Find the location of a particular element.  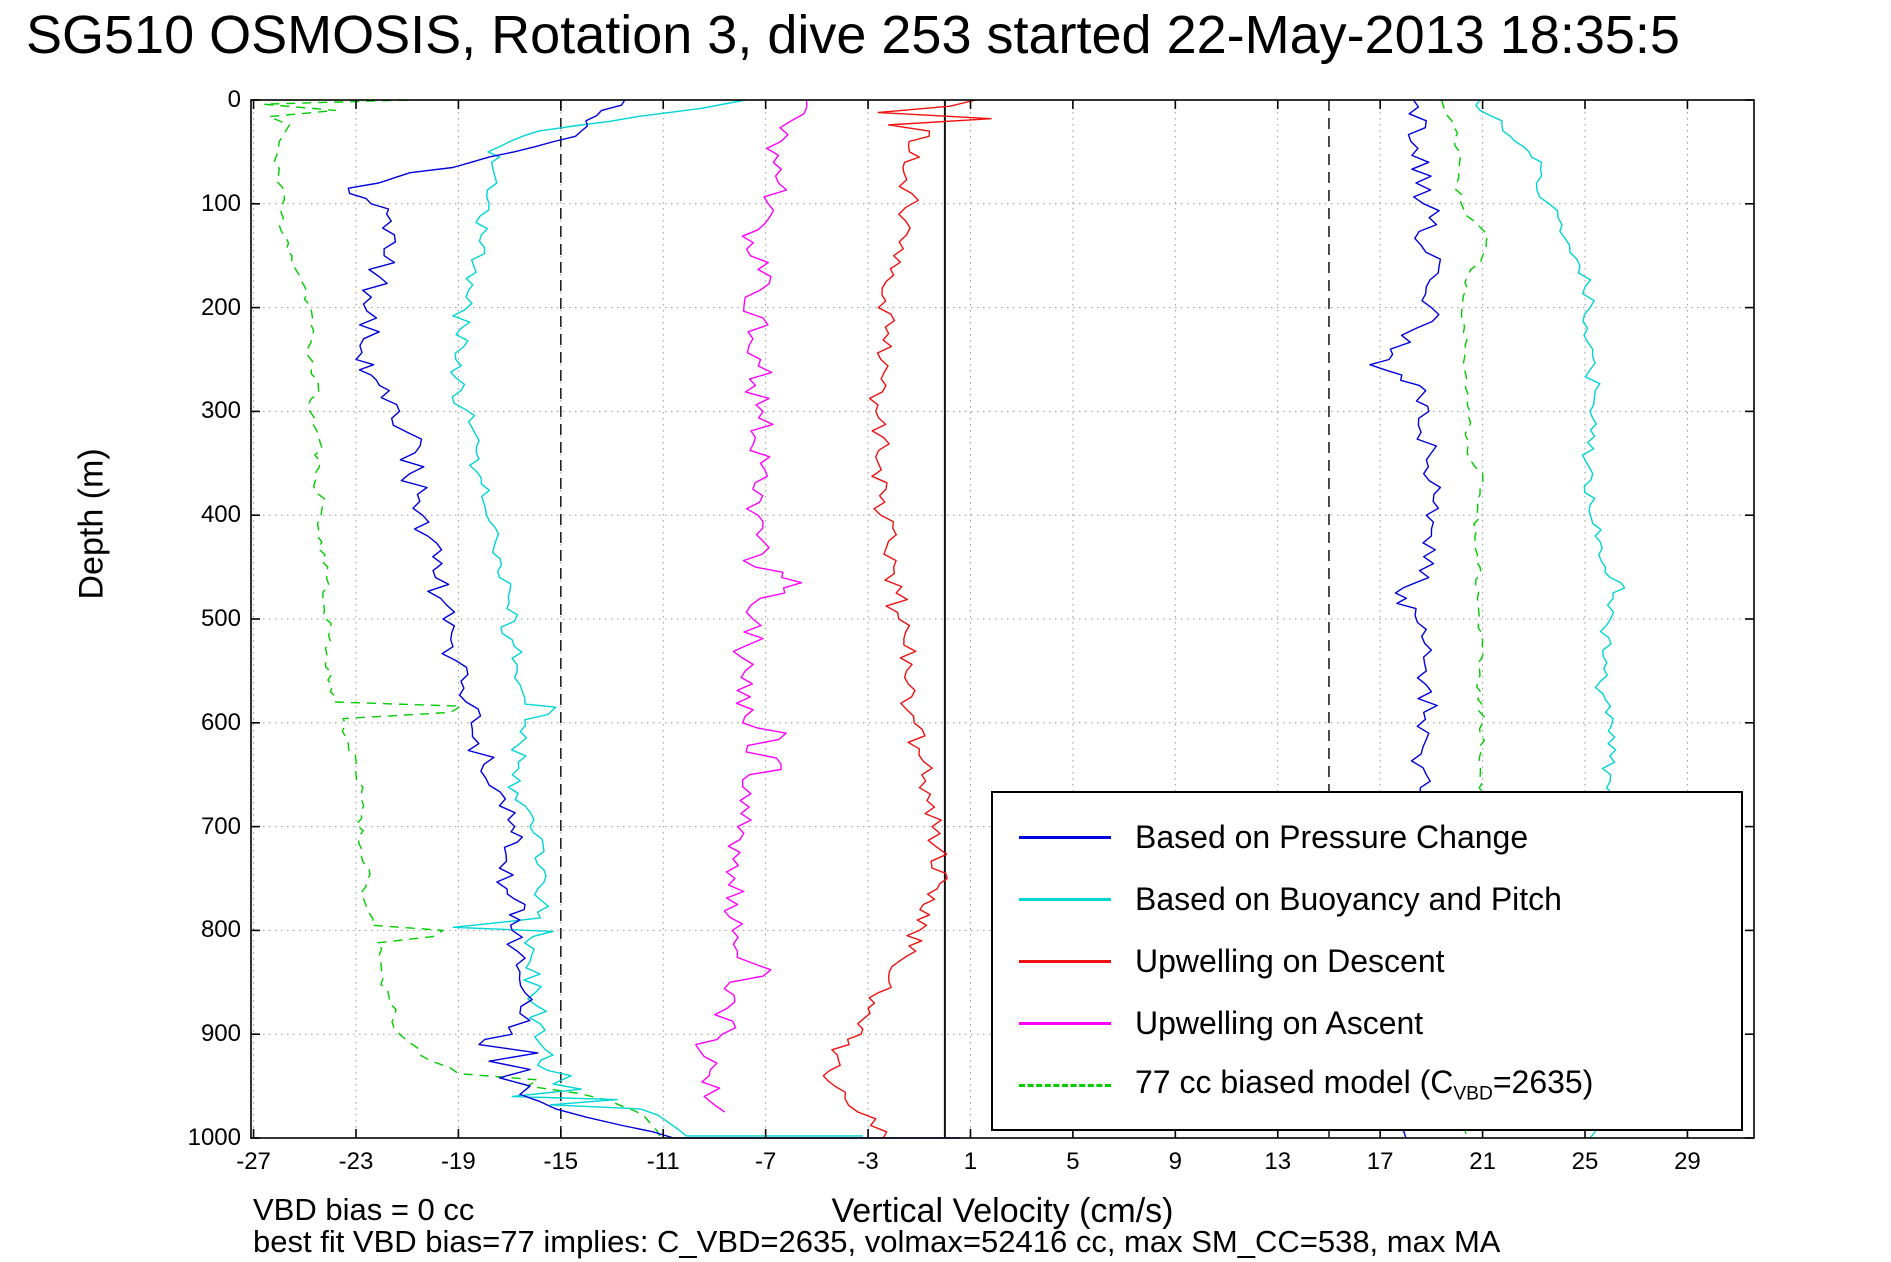

legend-row: Based on Buoyancy and Pitch is located at coordinates (1367, 899).